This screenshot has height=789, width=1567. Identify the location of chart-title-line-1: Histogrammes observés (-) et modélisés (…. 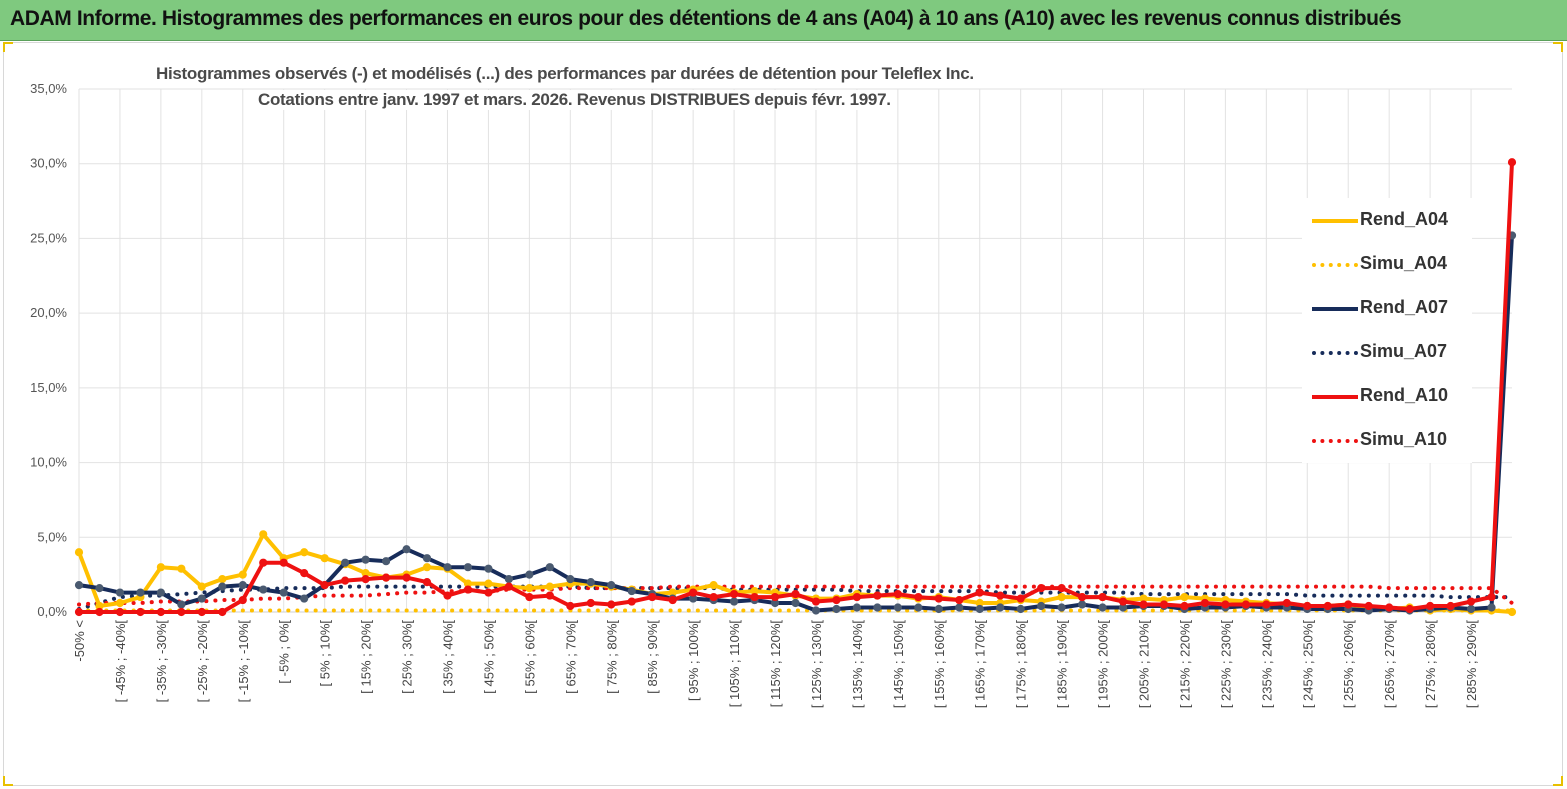
(565, 74).